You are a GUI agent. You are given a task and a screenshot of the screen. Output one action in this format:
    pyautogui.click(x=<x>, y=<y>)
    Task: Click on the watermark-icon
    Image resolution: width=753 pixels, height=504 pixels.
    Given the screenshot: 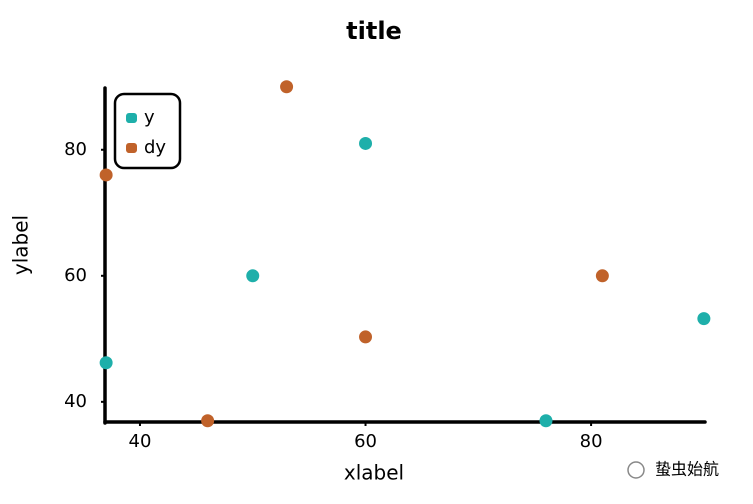 What is the action you would take?
    pyautogui.click(x=636, y=470)
    